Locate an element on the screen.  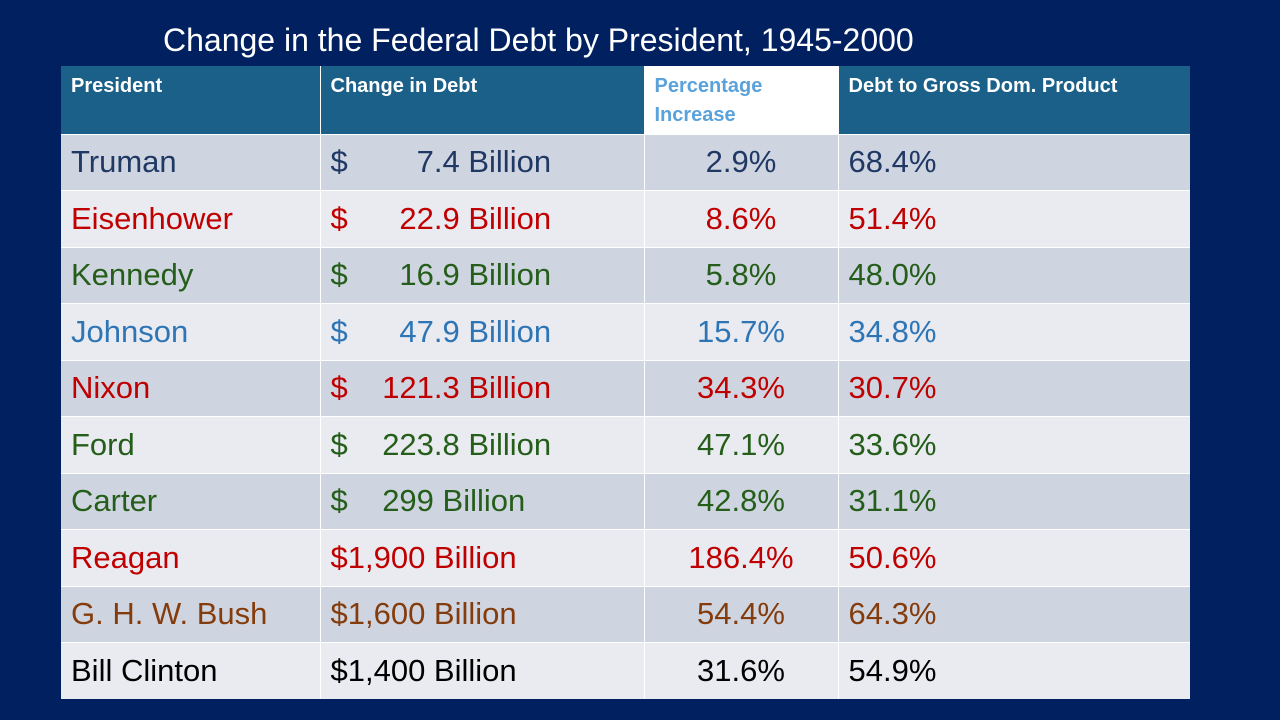
header-percentage-increase: Percentage Increase is located at coordinates (741, 100).